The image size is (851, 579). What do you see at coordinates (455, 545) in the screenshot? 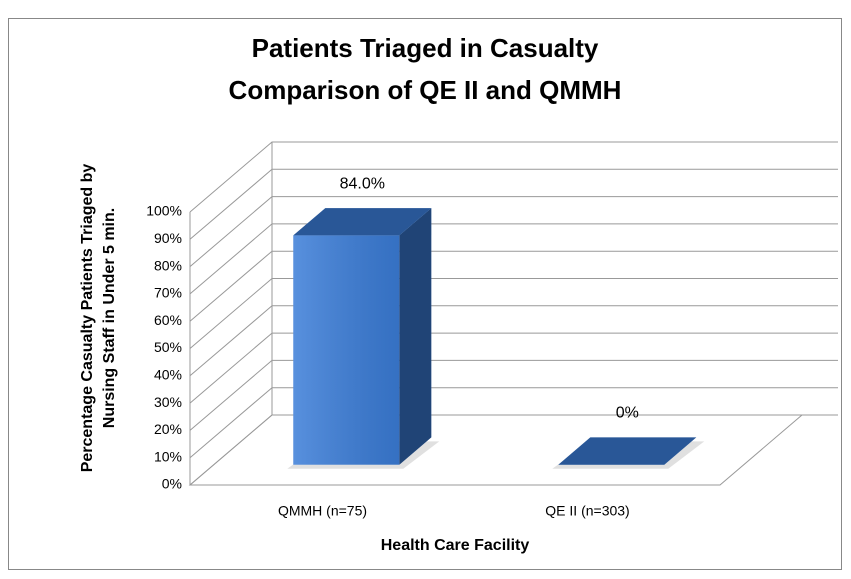
I see `x-axis-title: Health Care Facility` at bounding box center [455, 545].